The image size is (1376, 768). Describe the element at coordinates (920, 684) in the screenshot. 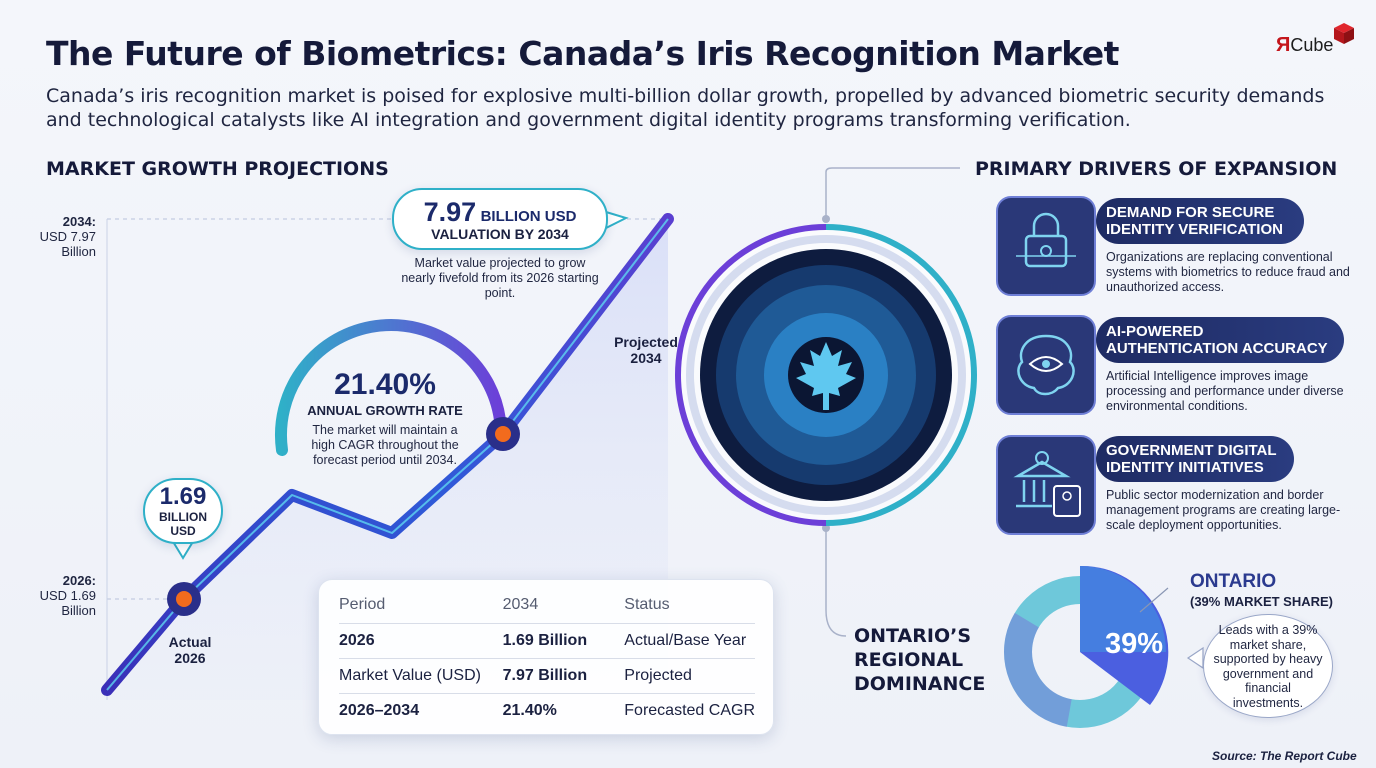

I see `ontario-heading-line3: DOMINANCE` at that location.